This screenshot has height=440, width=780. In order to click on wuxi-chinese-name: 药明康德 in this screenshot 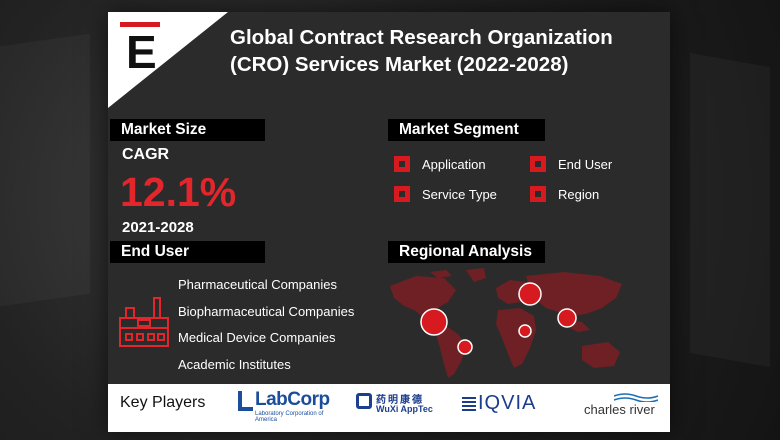, I will do `click(400, 400)`.